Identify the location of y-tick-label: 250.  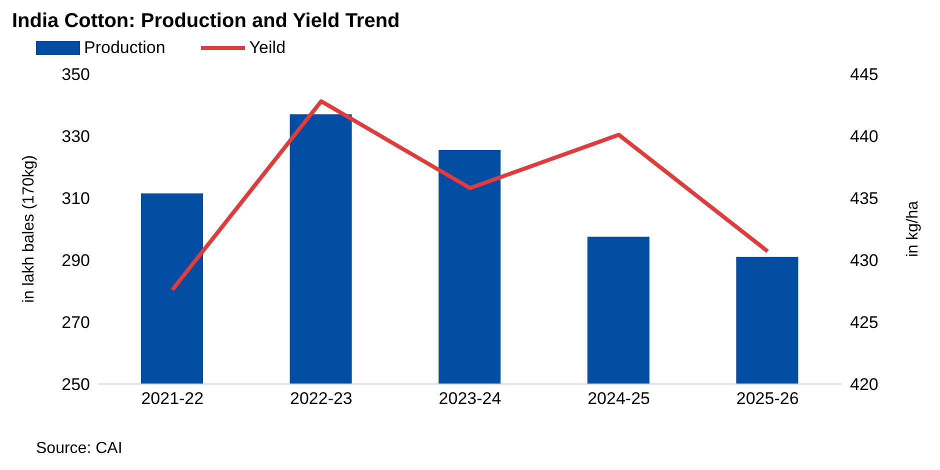
(76, 384).